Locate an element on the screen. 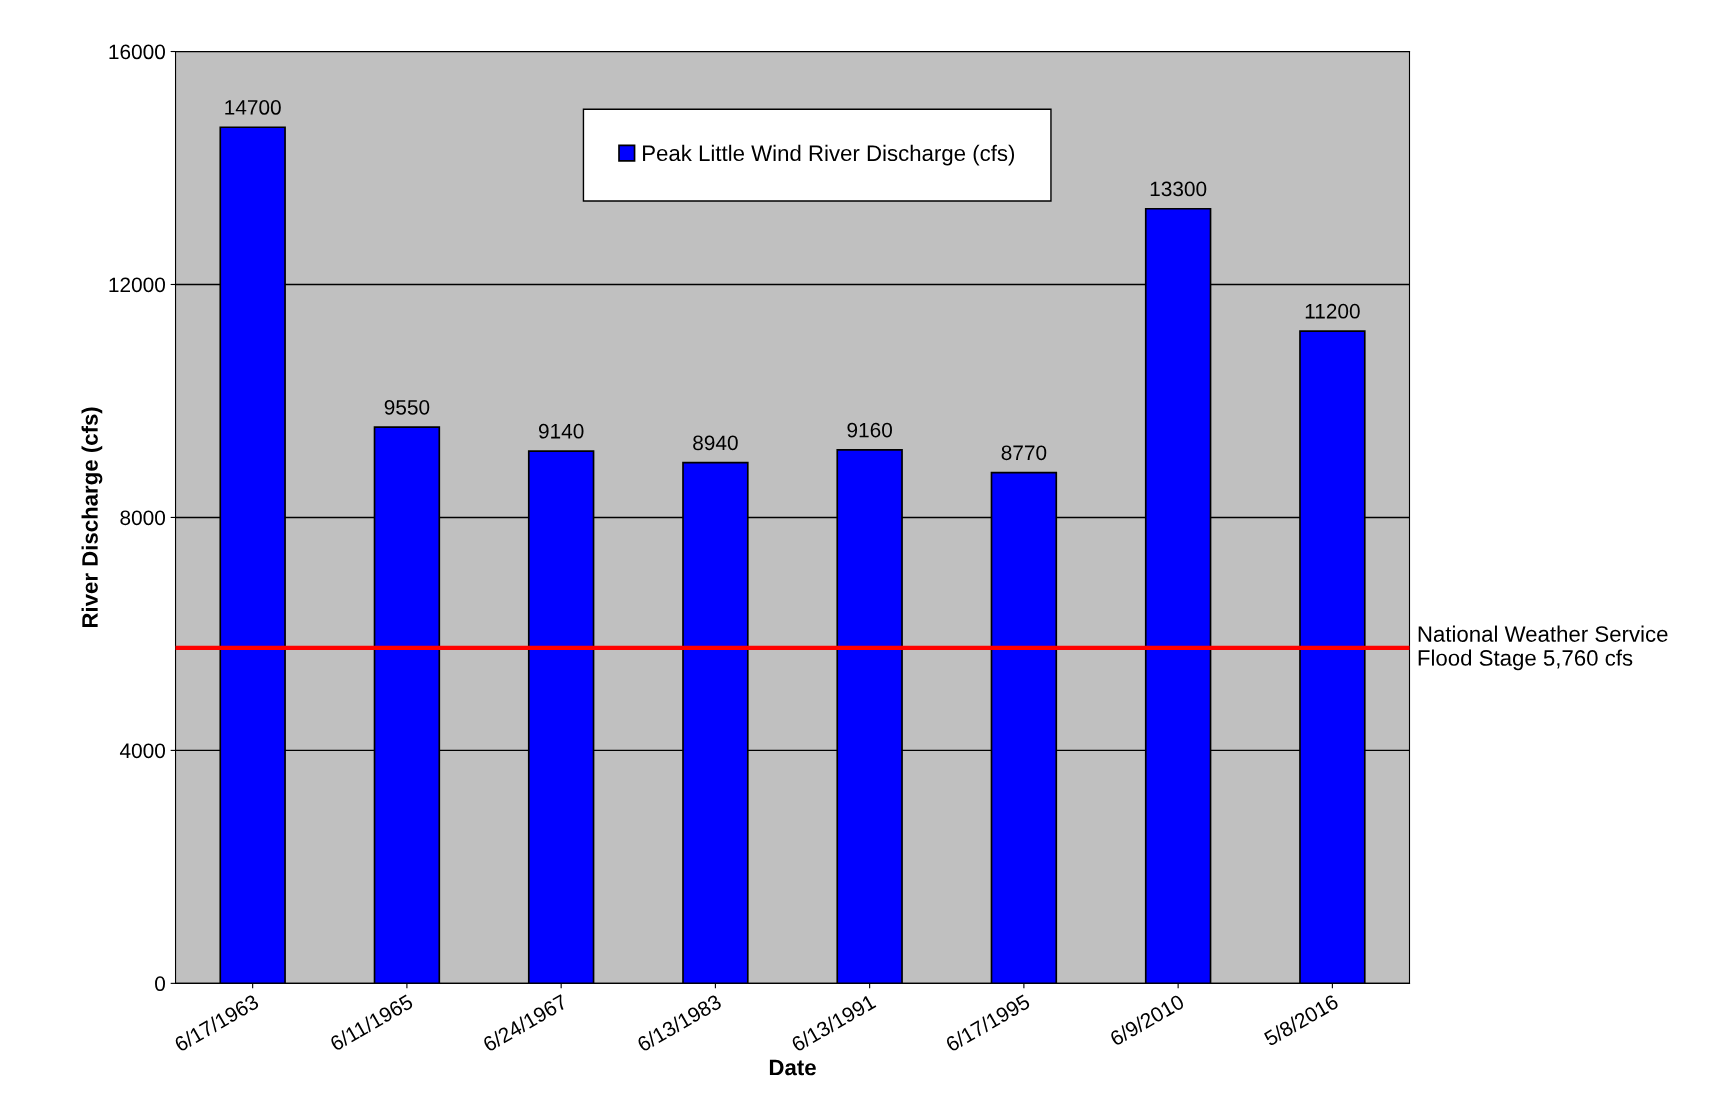 The width and height of the screenshot is (1721, 1120). data-label: 8770 is located at coordinates (1024, 453).